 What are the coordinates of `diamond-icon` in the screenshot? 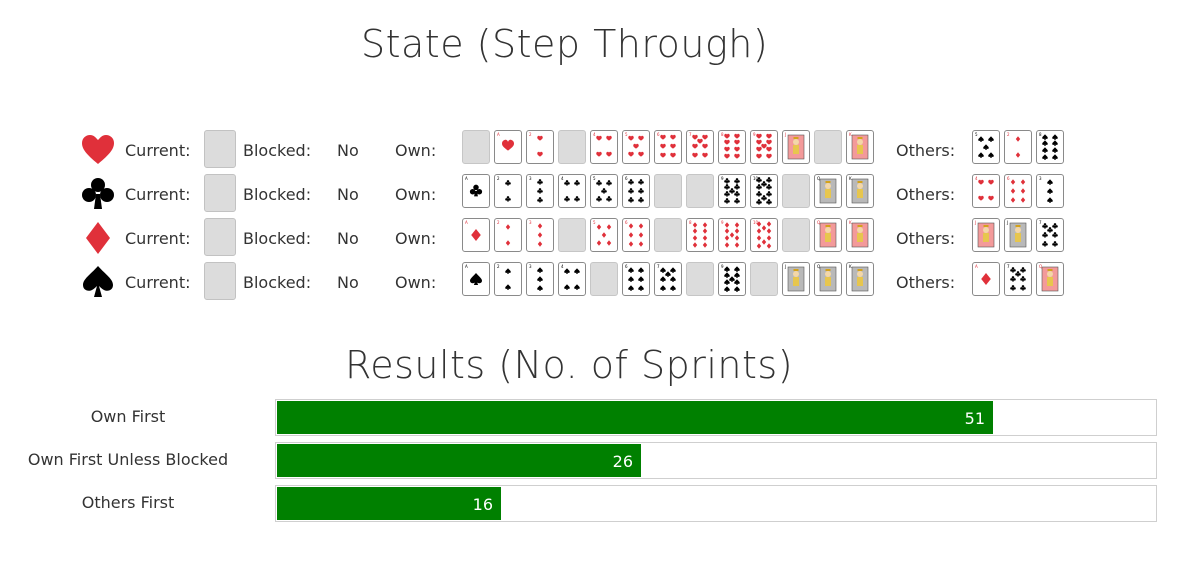 It's located at (98, 238).